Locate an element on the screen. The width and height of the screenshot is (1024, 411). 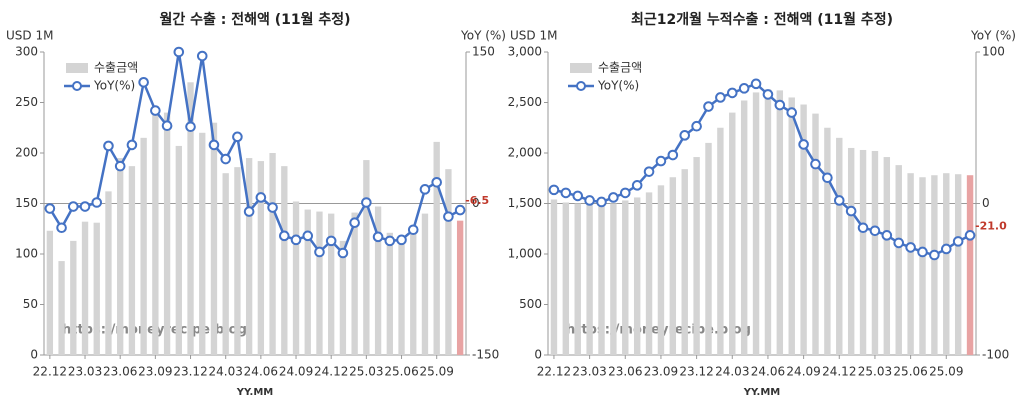
x-tick-label: 24.12 is located at coordinates (839, 372).